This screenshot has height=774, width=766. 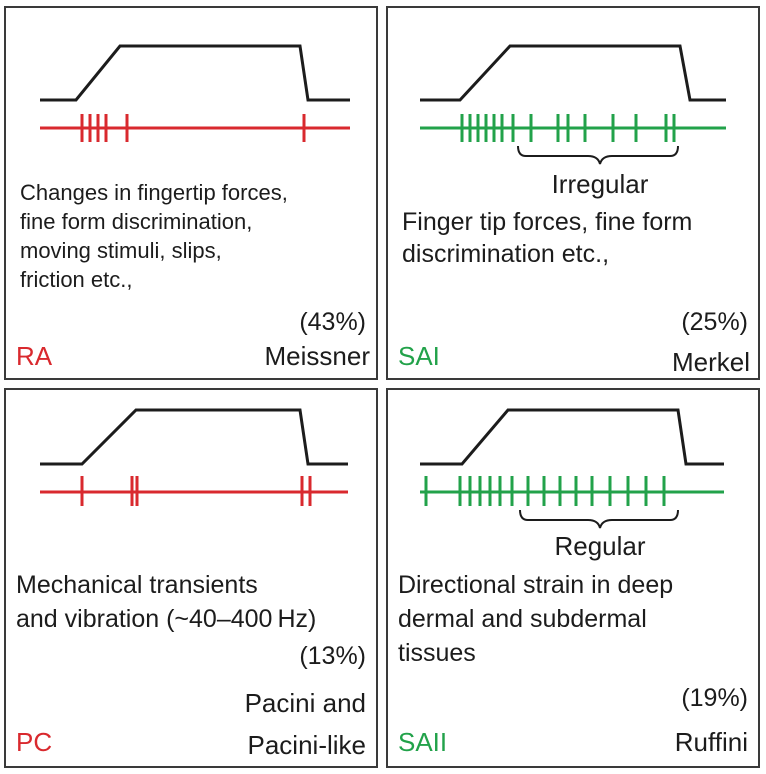 What do you see at coordinates (317, 356) in the screenshot?
I see `ra-receptor-name: Meissner` at bounding box center [317, 356].